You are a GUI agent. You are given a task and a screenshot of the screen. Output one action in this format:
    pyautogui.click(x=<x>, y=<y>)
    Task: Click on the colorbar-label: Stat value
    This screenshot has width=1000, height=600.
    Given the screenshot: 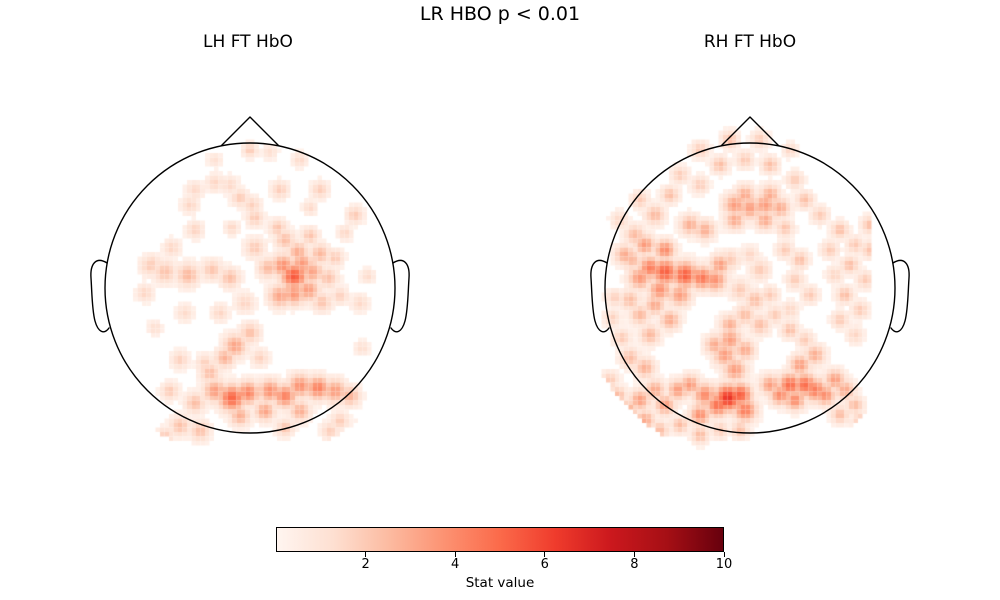 What is the action you would take?
    pyautogui.click(x=500, y=583)
    